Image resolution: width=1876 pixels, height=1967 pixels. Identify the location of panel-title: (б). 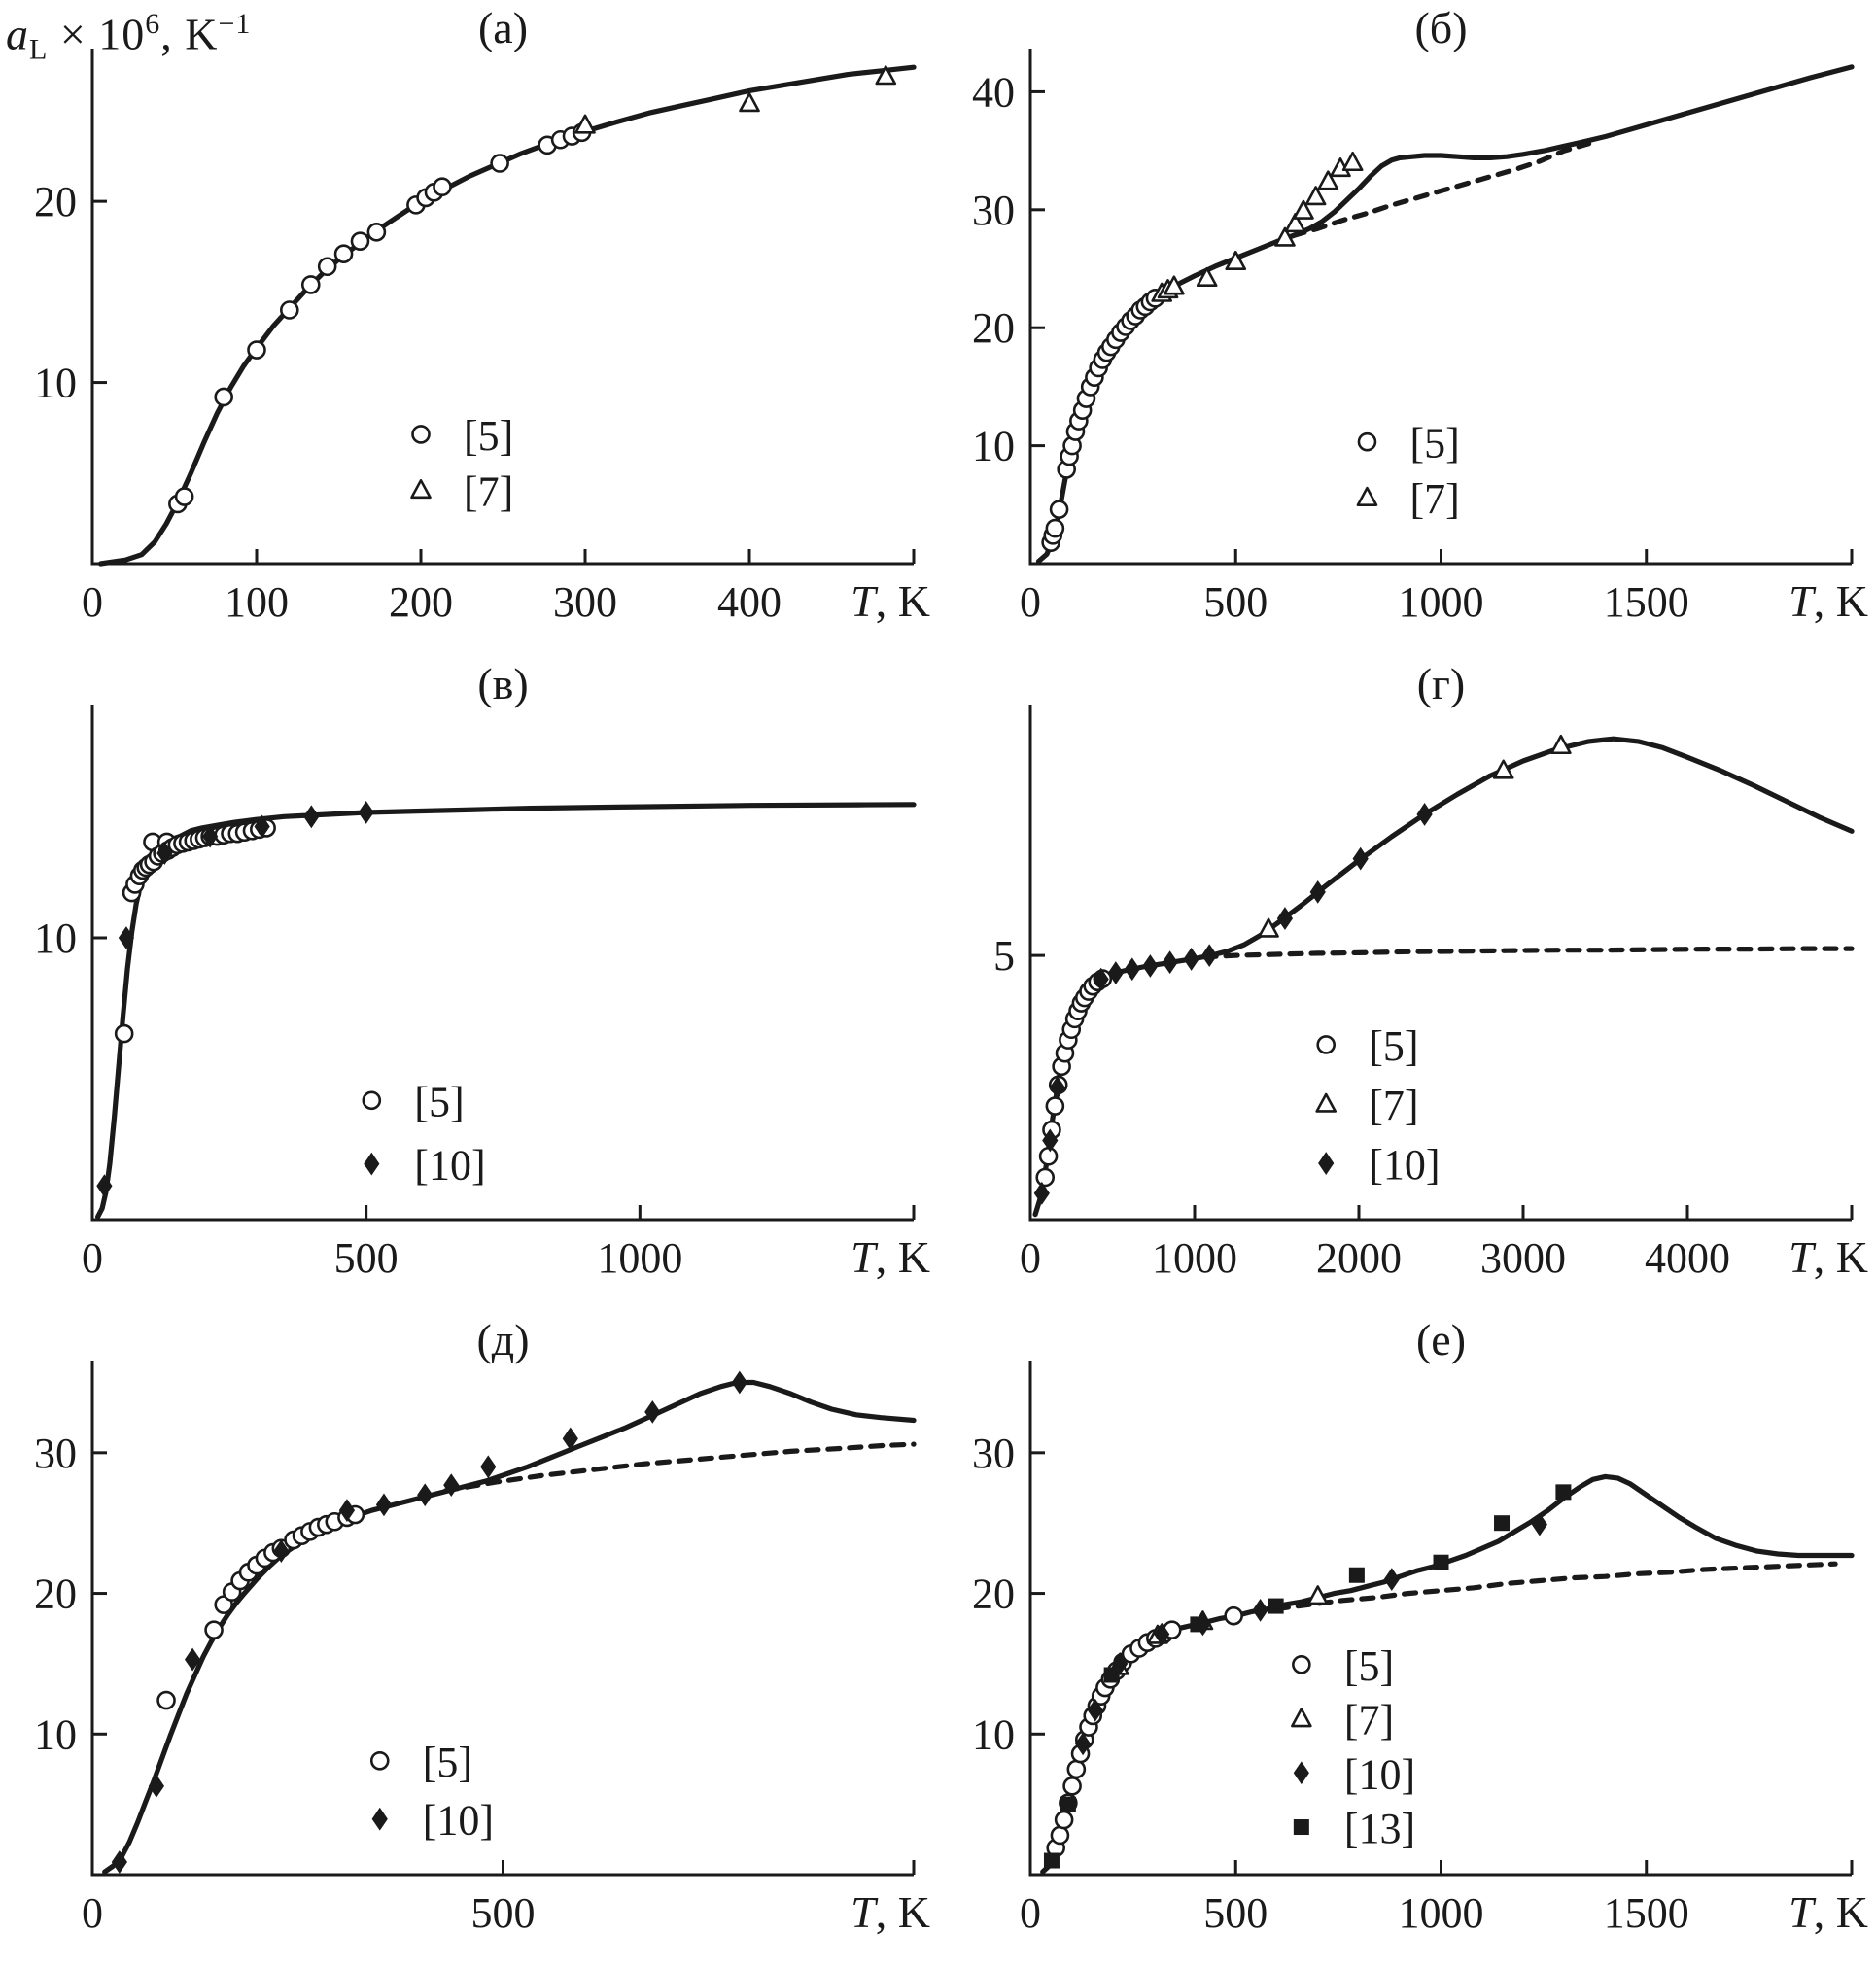
(1440, 28).